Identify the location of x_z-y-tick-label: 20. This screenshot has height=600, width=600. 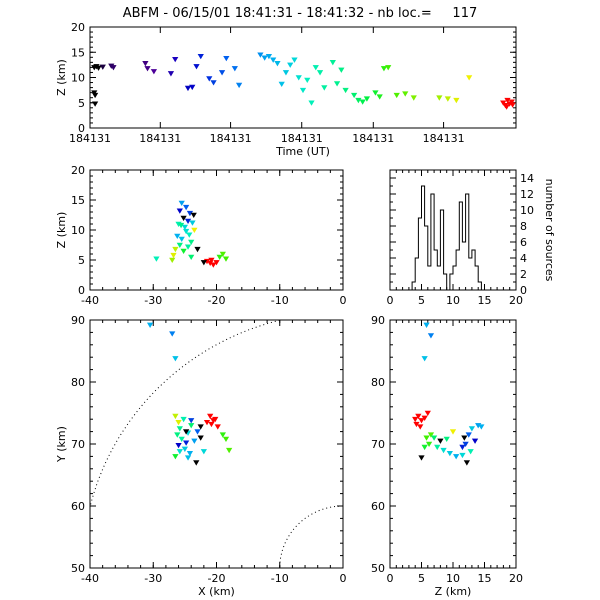
(78, 170).